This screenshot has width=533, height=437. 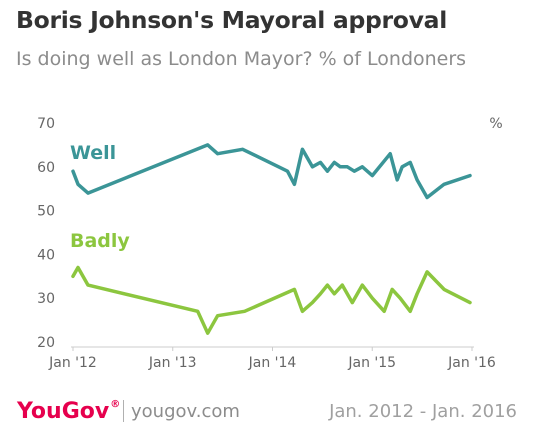 What do you see at coordinates (63, 411) in the screenshot?
I see `brand-name: YouGov` at bounding box center [63, 411].